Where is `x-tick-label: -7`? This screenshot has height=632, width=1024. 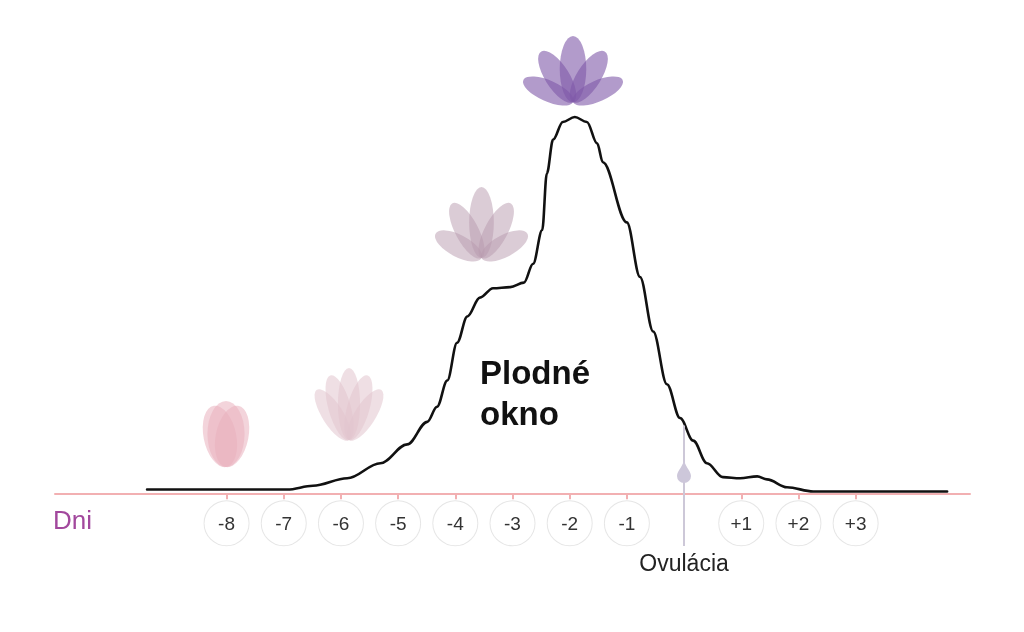 x-tick-label: -7 is located at coordinates (284, 523).